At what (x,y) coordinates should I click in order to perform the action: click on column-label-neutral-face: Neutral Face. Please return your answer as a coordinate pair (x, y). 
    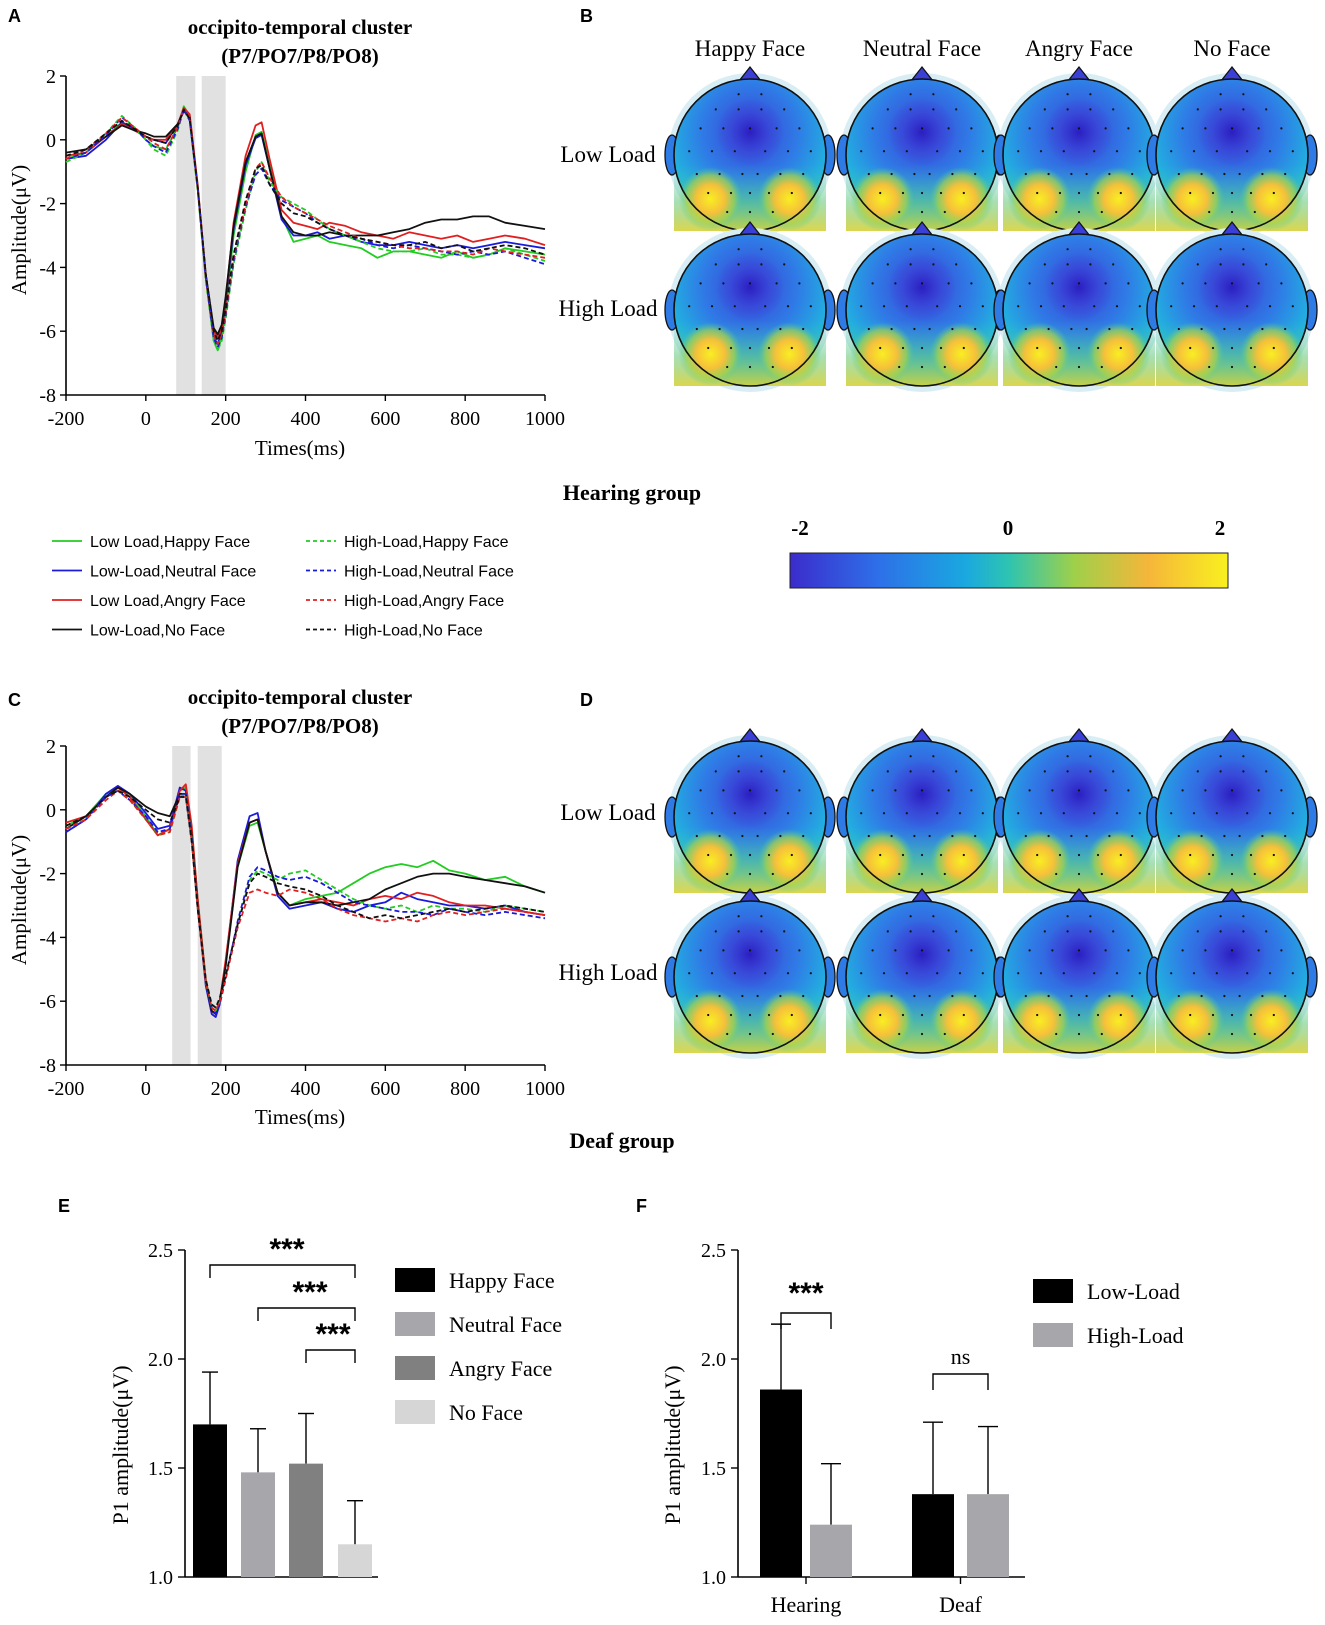
    Looking at the image, I should click on (922, 48).